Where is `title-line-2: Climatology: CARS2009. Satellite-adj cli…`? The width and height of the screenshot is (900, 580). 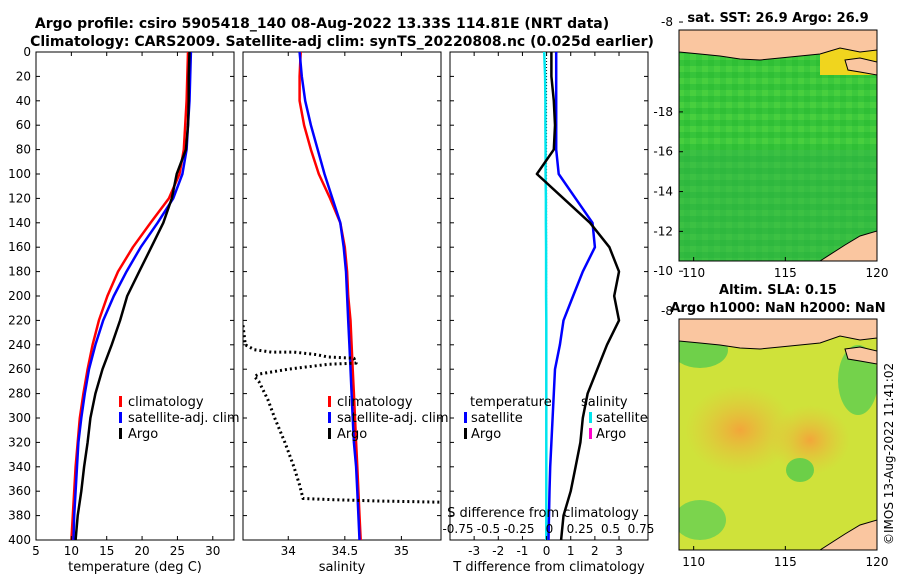
title-line-2: Climatology: CARS2009. Satellite-adj cli… is located at coordinates (342, 42).